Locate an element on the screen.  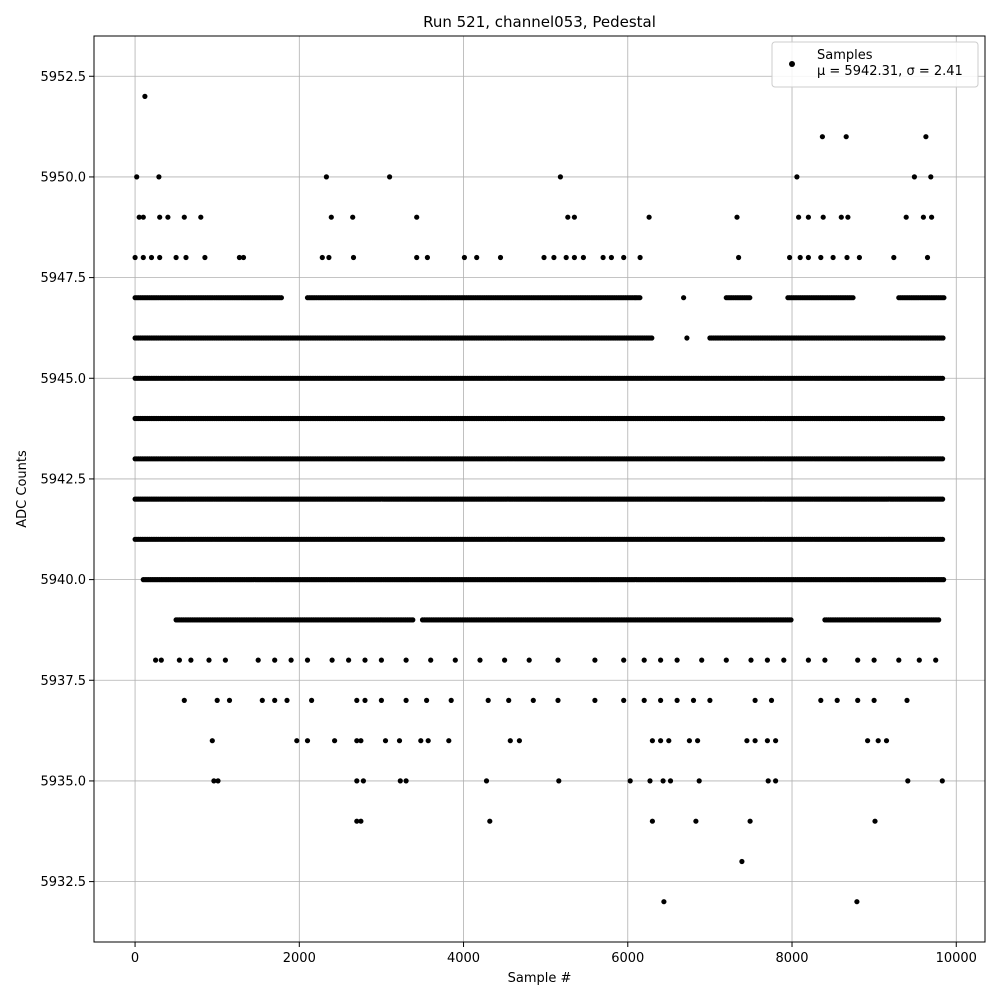
legend-box is located at coordinates (875, 64).